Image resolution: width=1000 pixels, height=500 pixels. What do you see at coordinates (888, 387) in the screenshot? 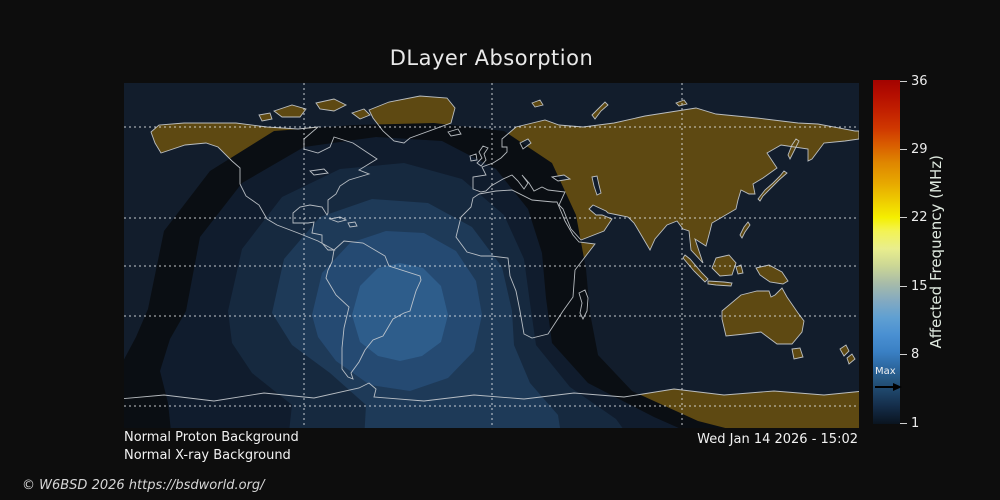
I see `max-arrow-icon` at bounding box center [888, 387].